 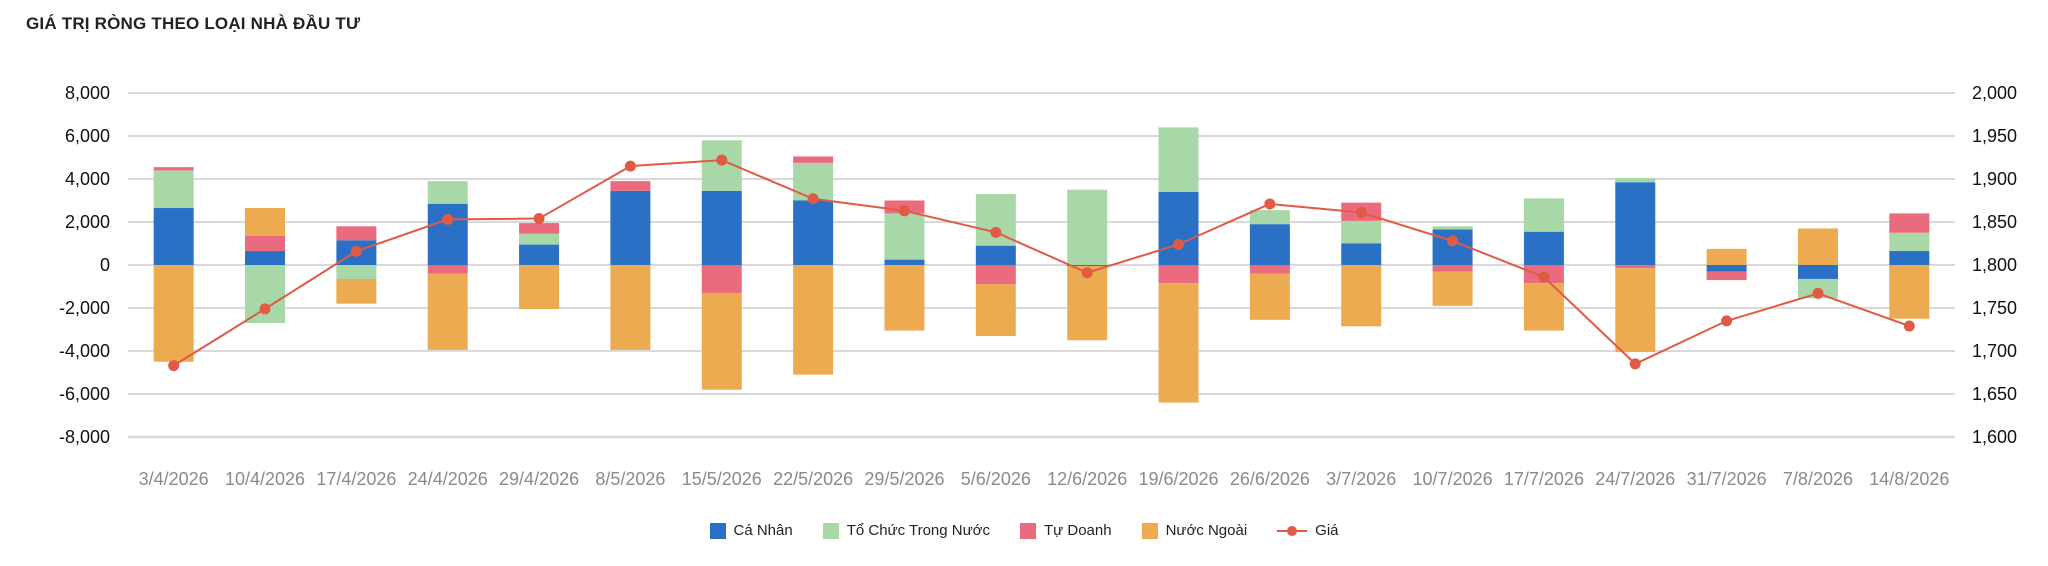 I want to click on y-tick-label: 8,000, so click(x=87, y=93).